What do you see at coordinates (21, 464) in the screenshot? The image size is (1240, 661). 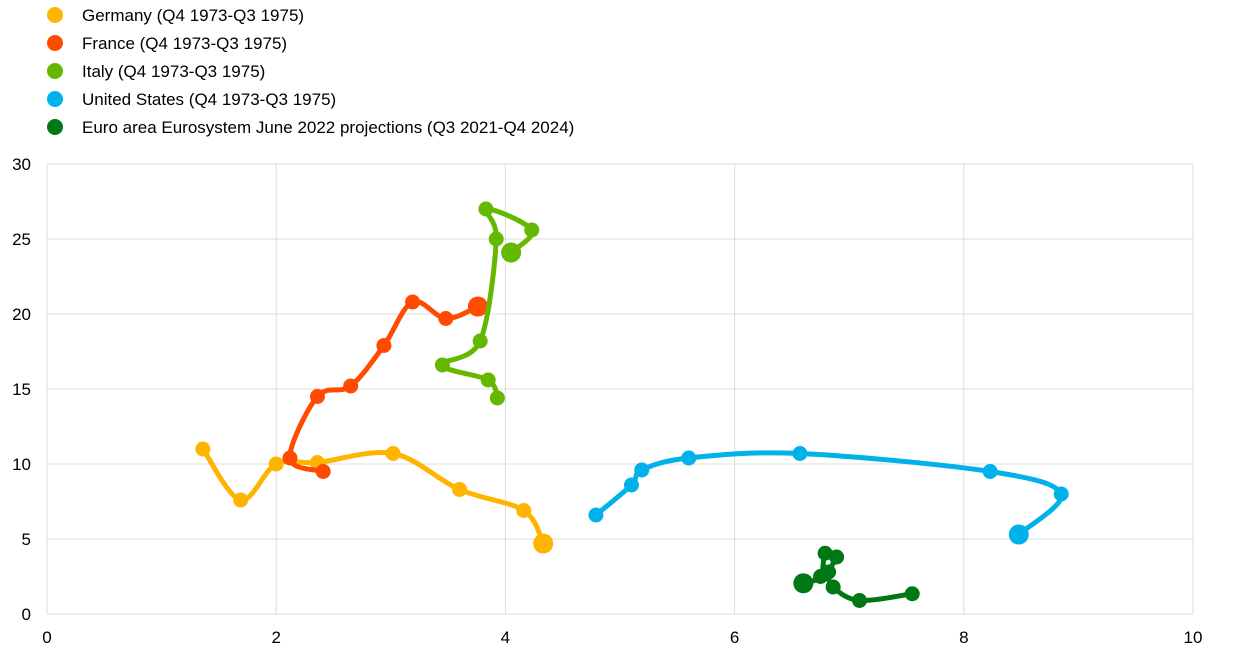 I see `y-tick-label: 10` at bounding box center [21, 464].